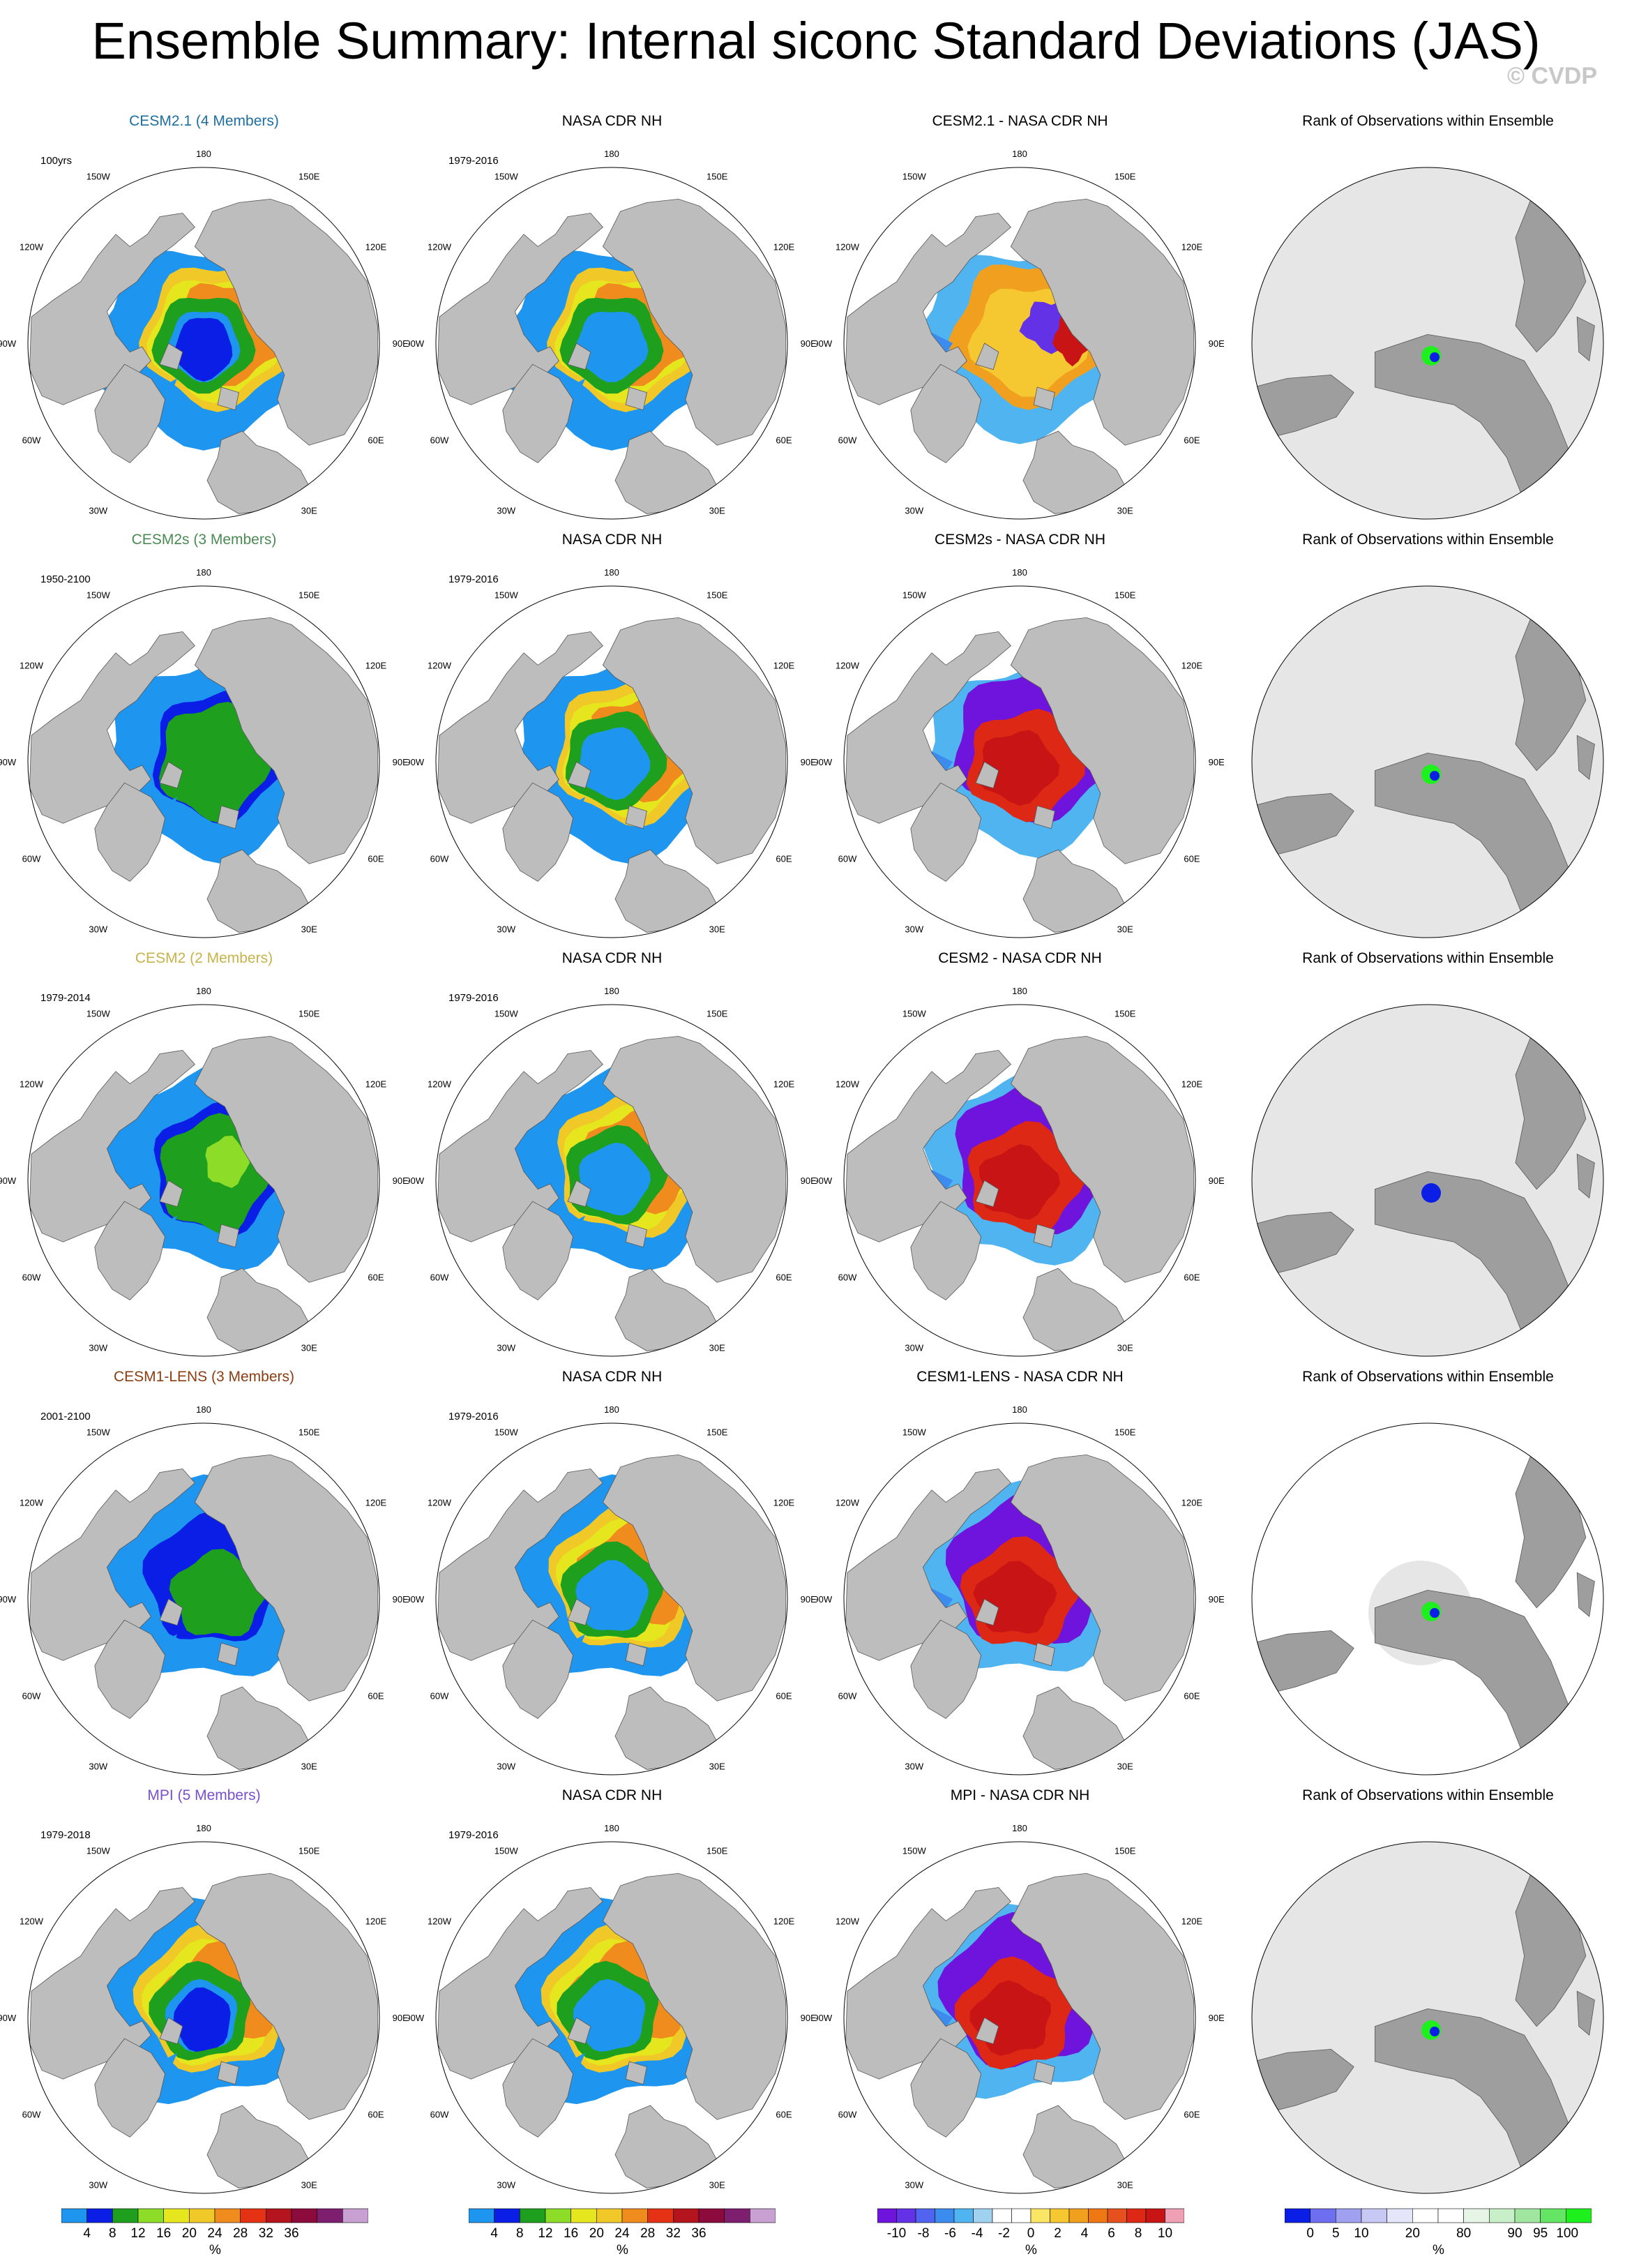  What do you see at coordinates (204, 1795) in the screenshot?
I see `model-panel-title: MPI (5 Members)` at bounding box center [204, 1795].